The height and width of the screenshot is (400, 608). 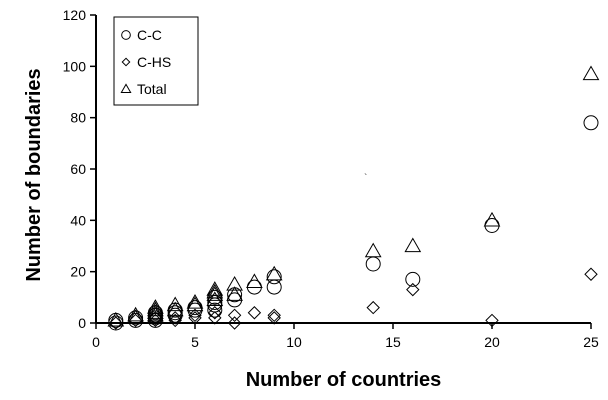 What do you see at coordinates (365, 178) in the screenshot?
I see `stray-mark: `` at bounding box center [365, 178].